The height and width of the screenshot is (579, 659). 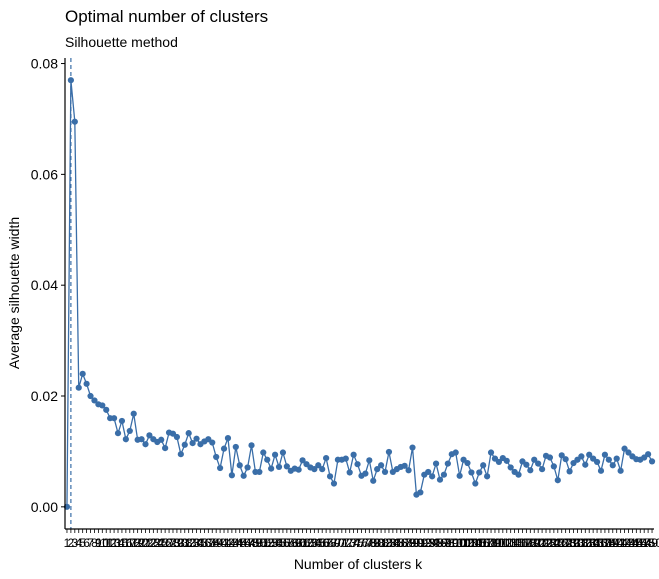 I want to click on x-tick-label: 79, so click(x=374, y=543).